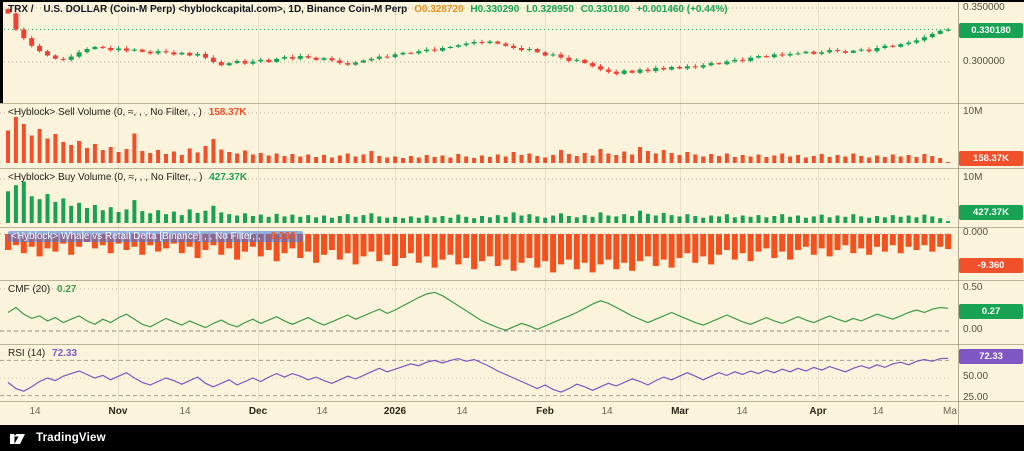 The image size is (1024, 451). Describe the element at coordinates (65, 353) in the screenshot. I see `indicator-value: 72.33` at that location.